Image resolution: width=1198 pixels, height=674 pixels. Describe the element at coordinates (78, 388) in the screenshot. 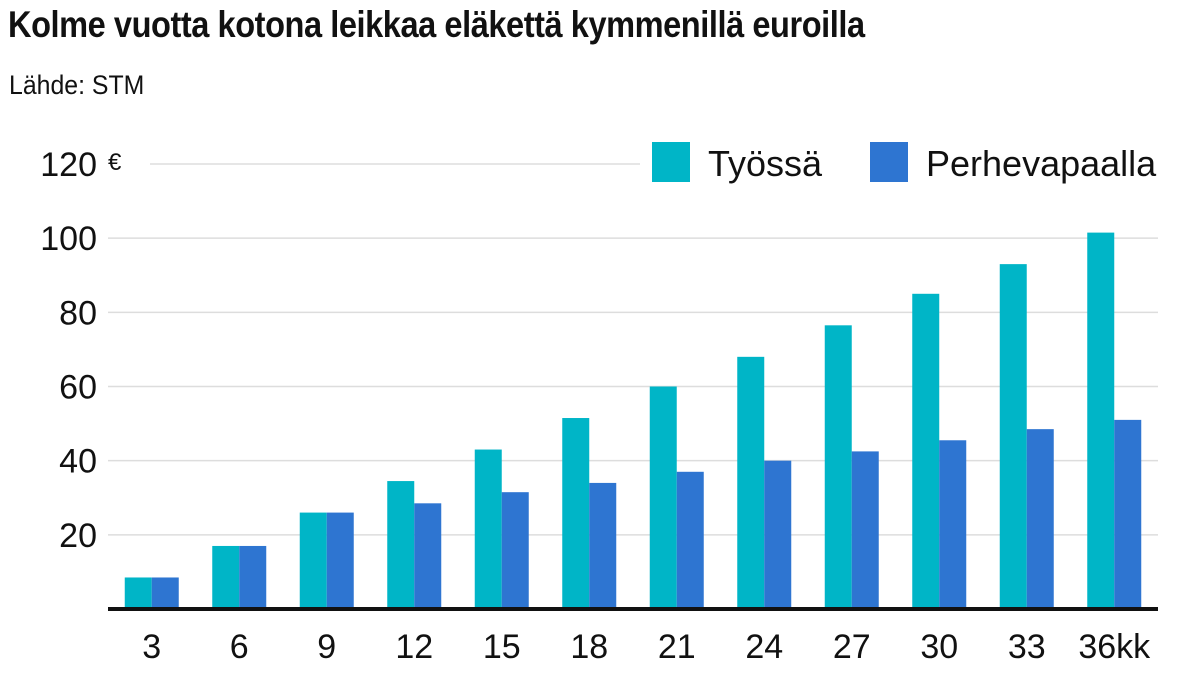

I see `y-tick-label-60: 60` at that location.